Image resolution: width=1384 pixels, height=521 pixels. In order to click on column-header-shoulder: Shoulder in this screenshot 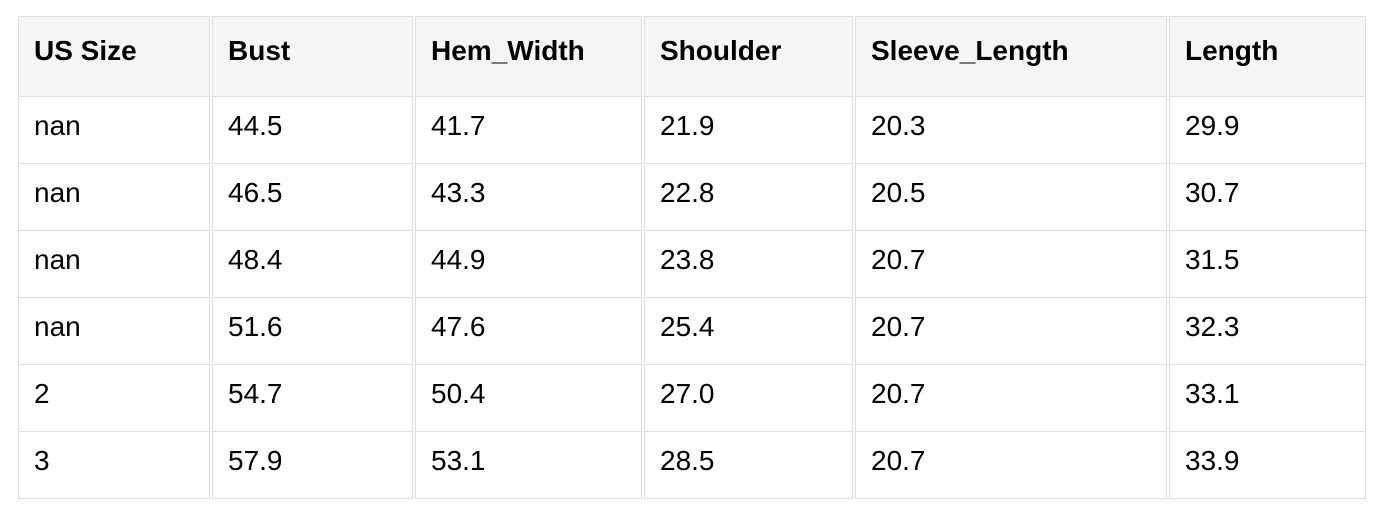, I will do `click(748, 56)`.